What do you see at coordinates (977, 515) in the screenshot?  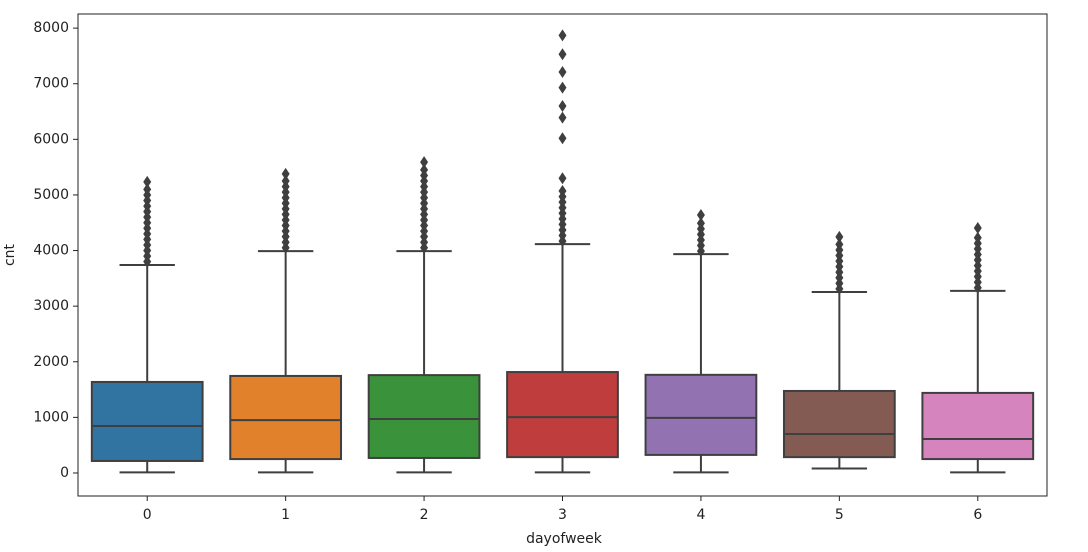 I see `x-tick-label: 6` at bounding box center [977, 515].